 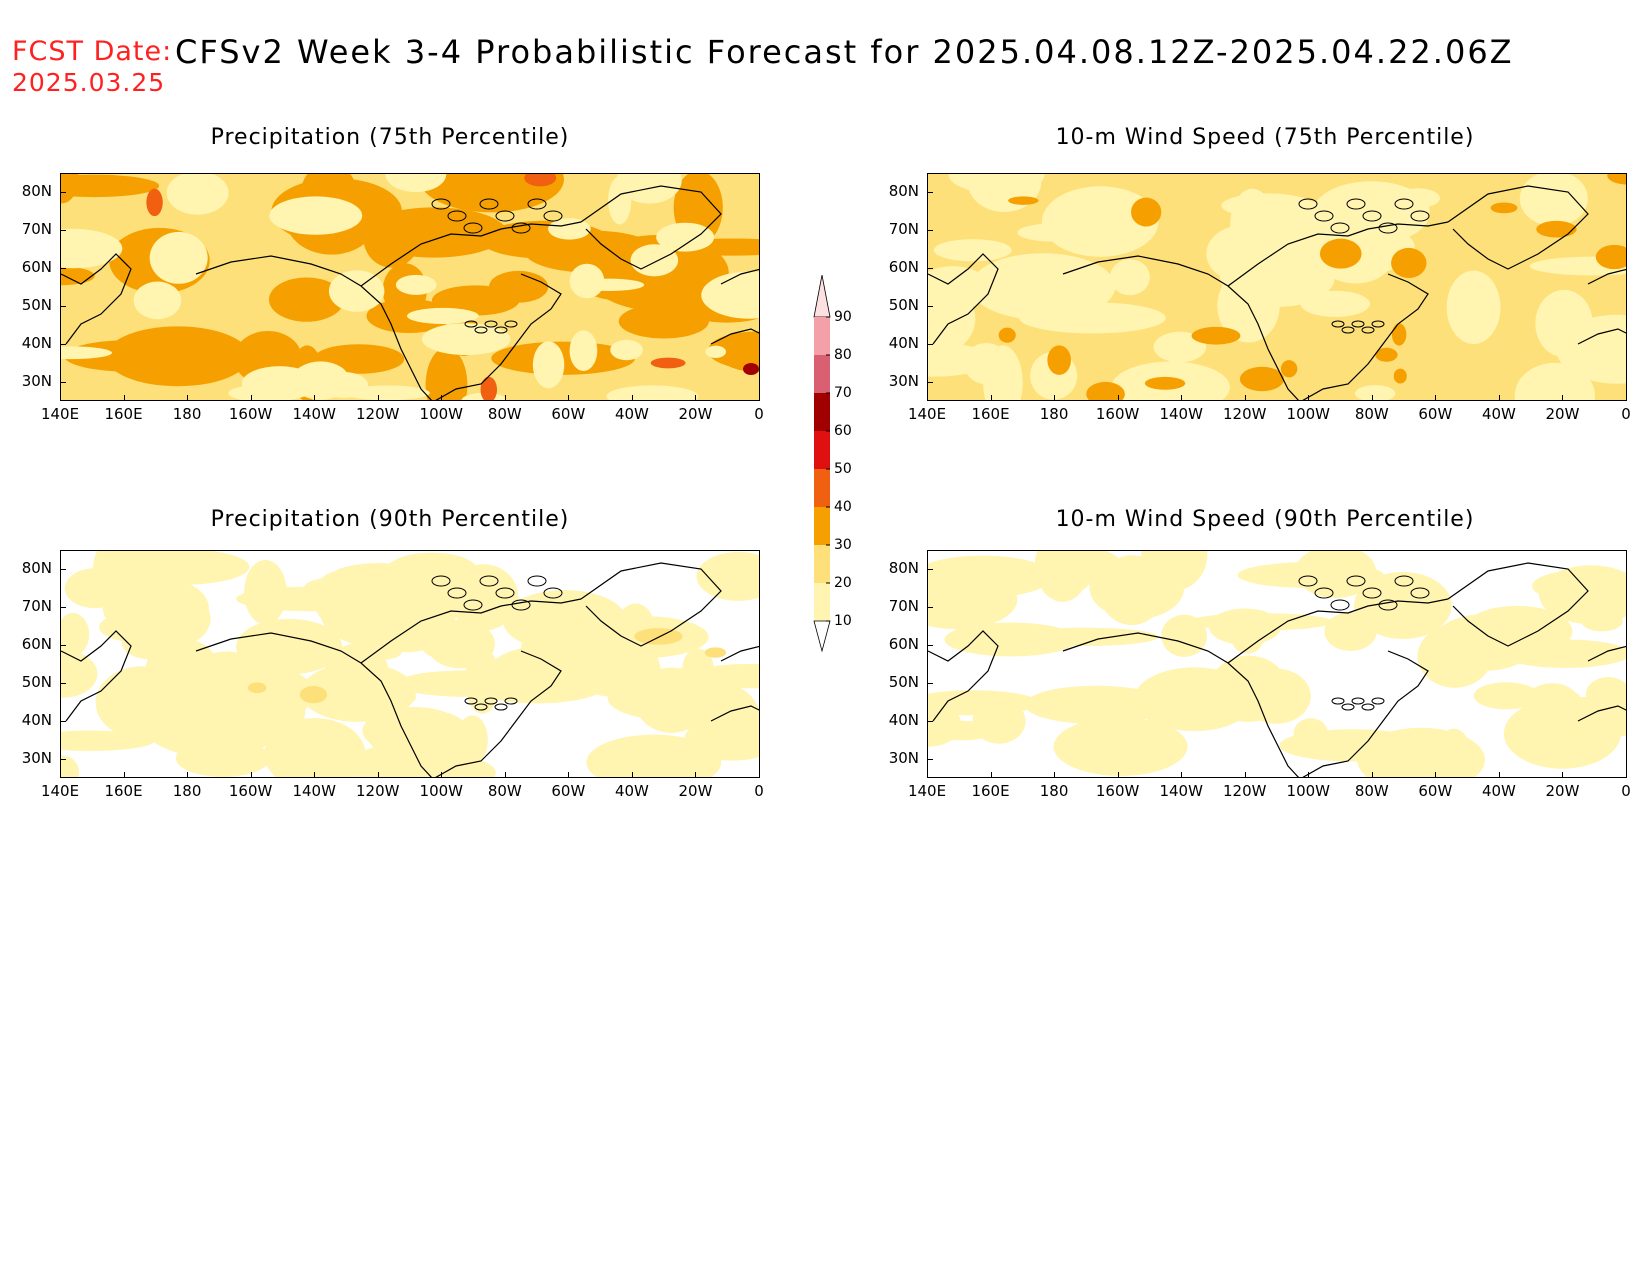 What do you see at coordinates (843, 583) in the screenshot?
I see `colorbar-label: 20` at bounding box center [843, 583].